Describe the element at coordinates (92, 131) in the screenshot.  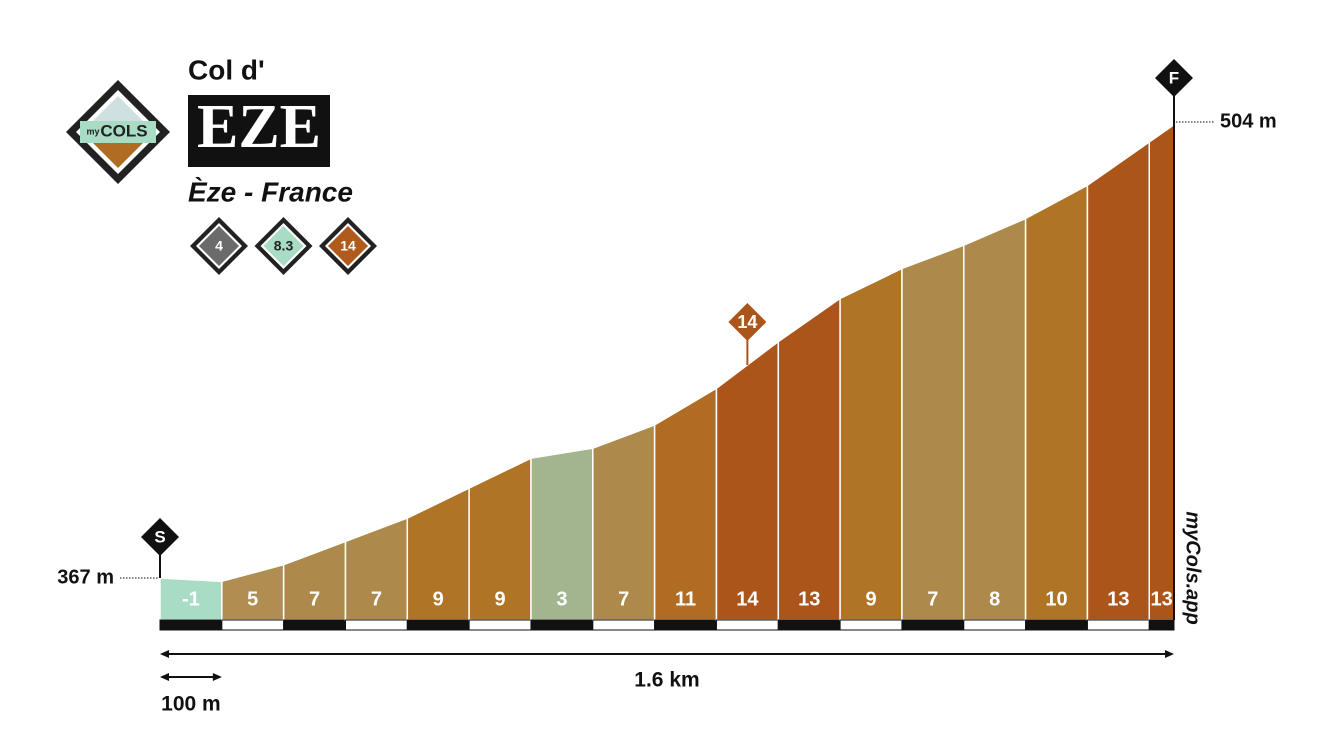
I see `logo-small: my` at that location.